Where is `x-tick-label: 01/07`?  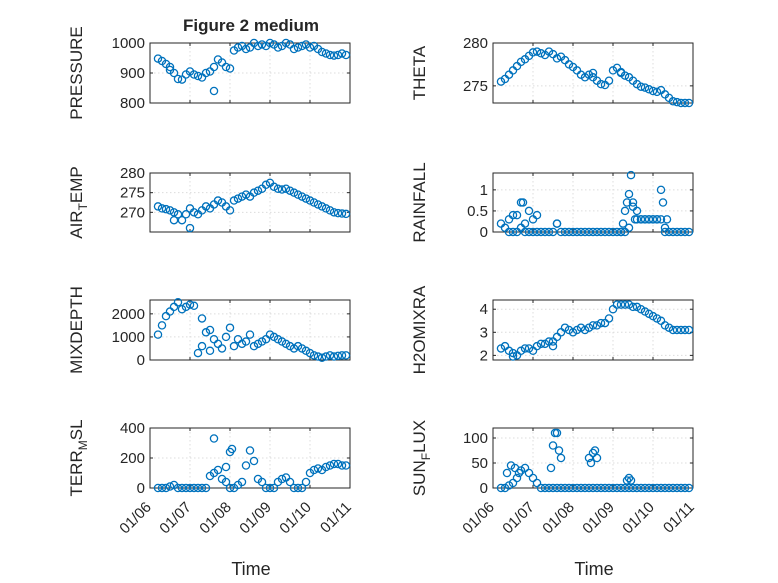 x-tick-label: 01/07 is located at coordinates (175, 518).